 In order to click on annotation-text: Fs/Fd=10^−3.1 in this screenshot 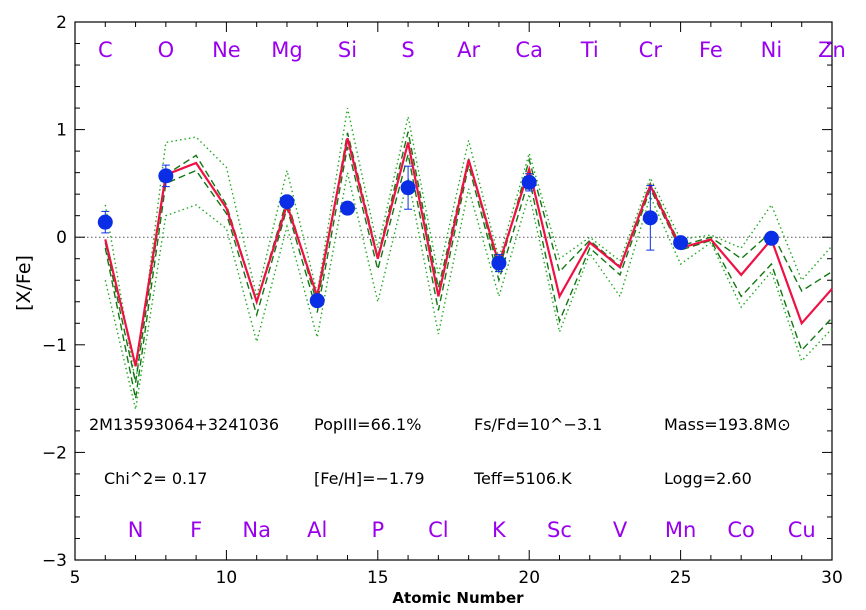, I will do `click(538, 424)`.